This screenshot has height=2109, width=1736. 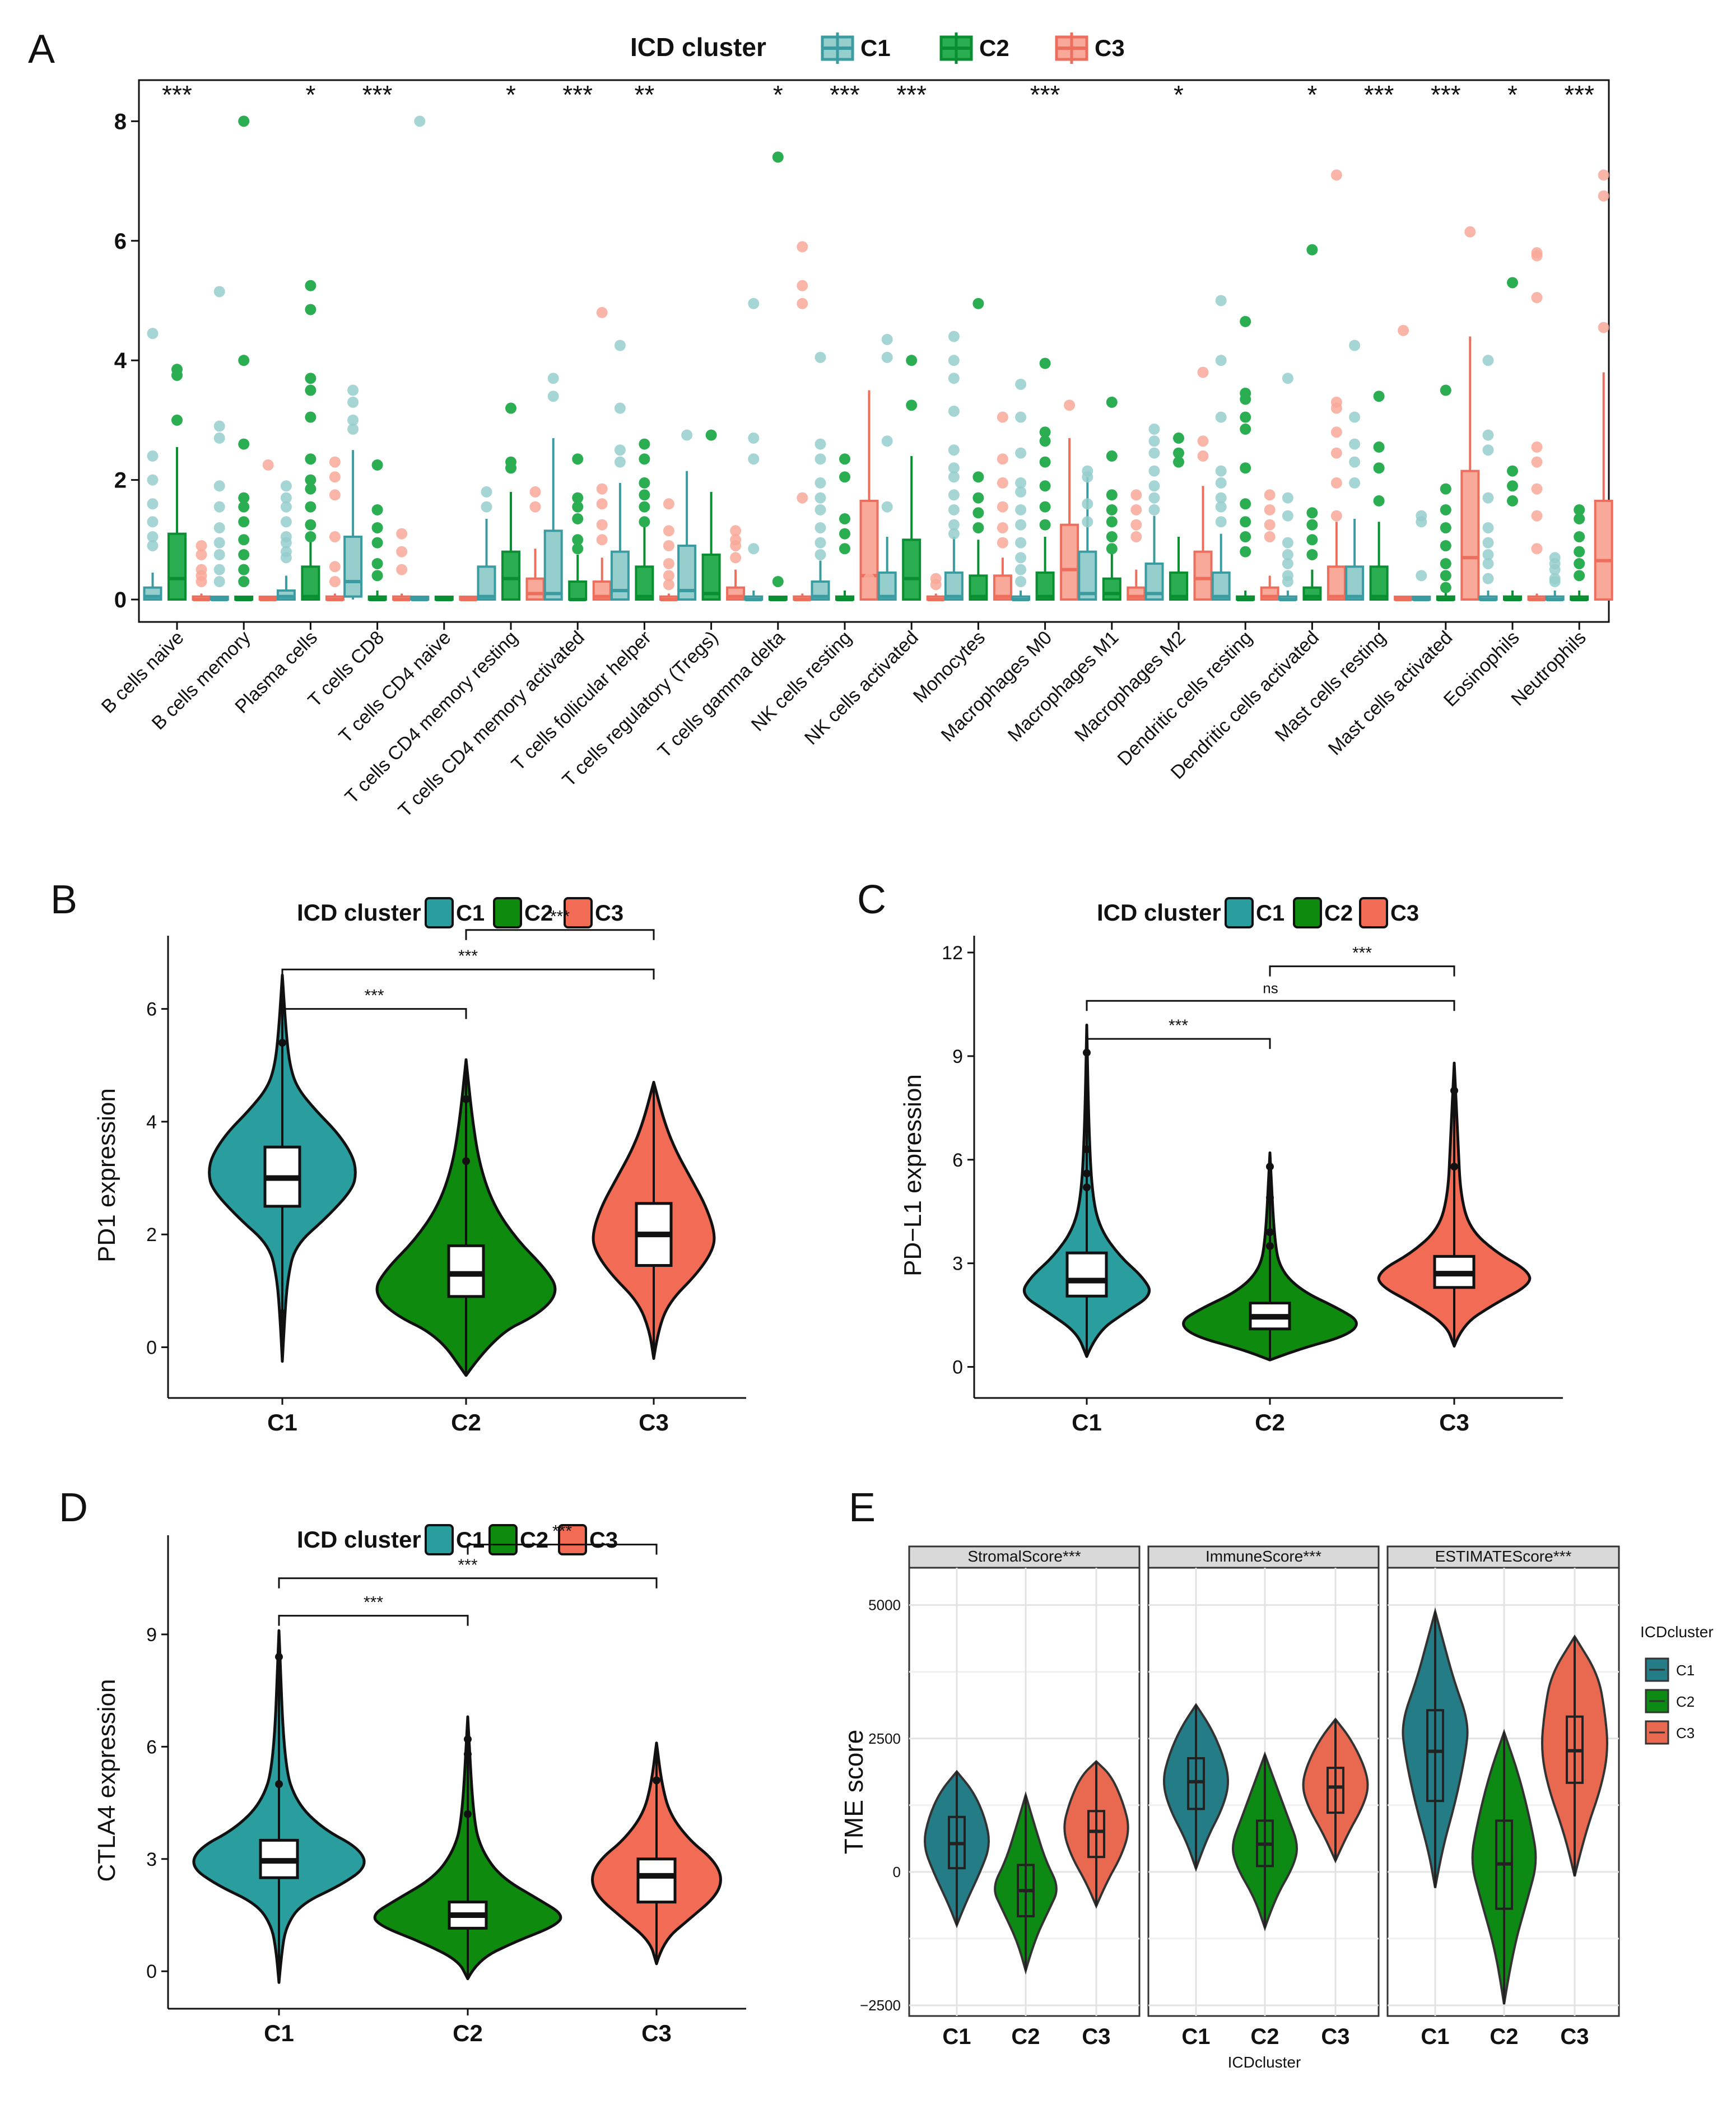 What do you see at coordinates (853, 1792) in the screenshot?
I see `y-axis-title: TME score` at bounding box center [853, 1792].